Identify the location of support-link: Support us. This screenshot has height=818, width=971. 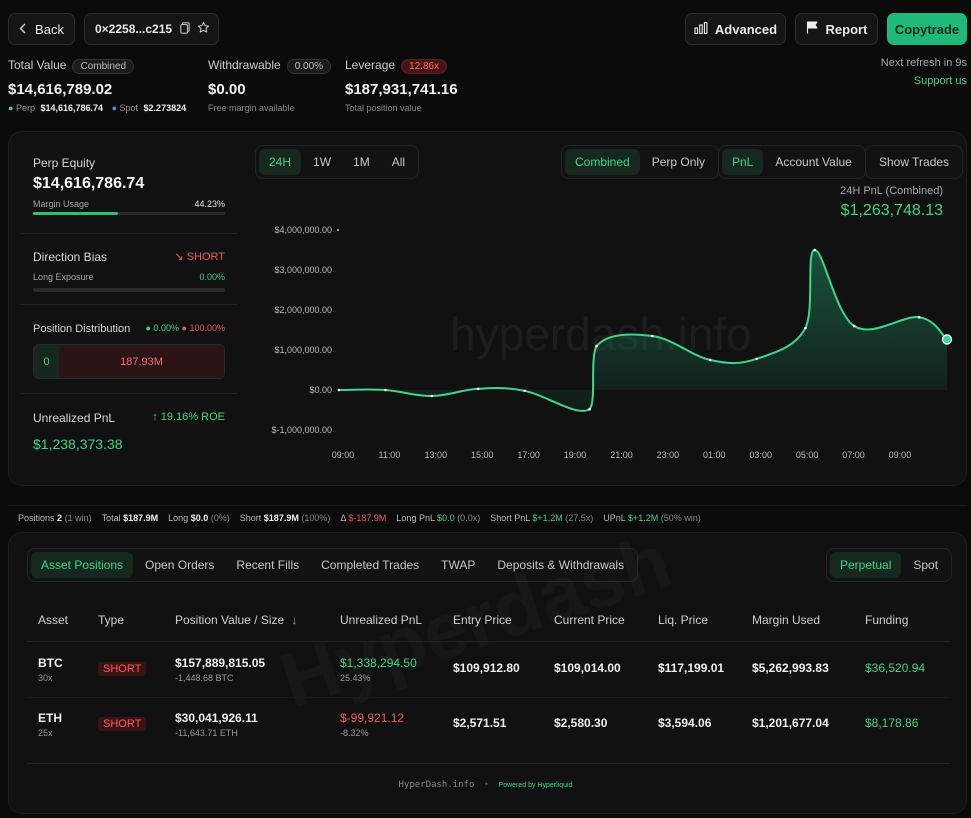
(940, 81).